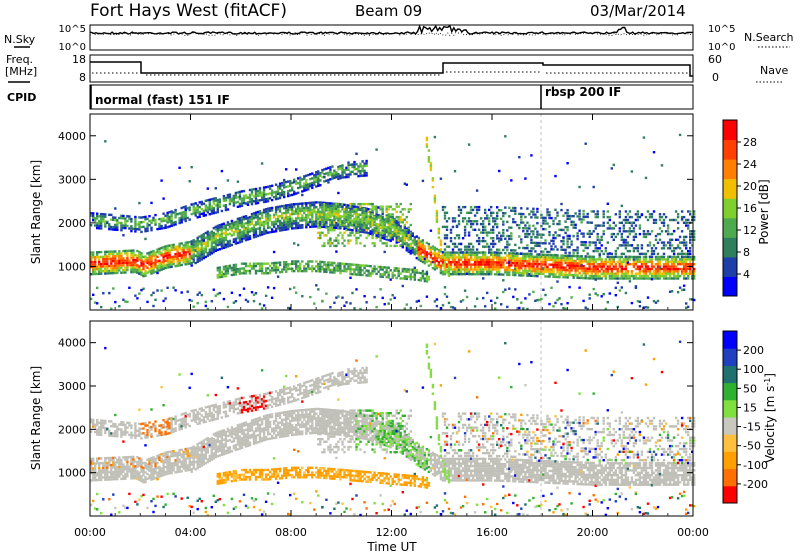  What do you see at coordinates (492, 532) in the screenshot?
I see `x-tick-label: 16:00` at bounding box center [492, 532].